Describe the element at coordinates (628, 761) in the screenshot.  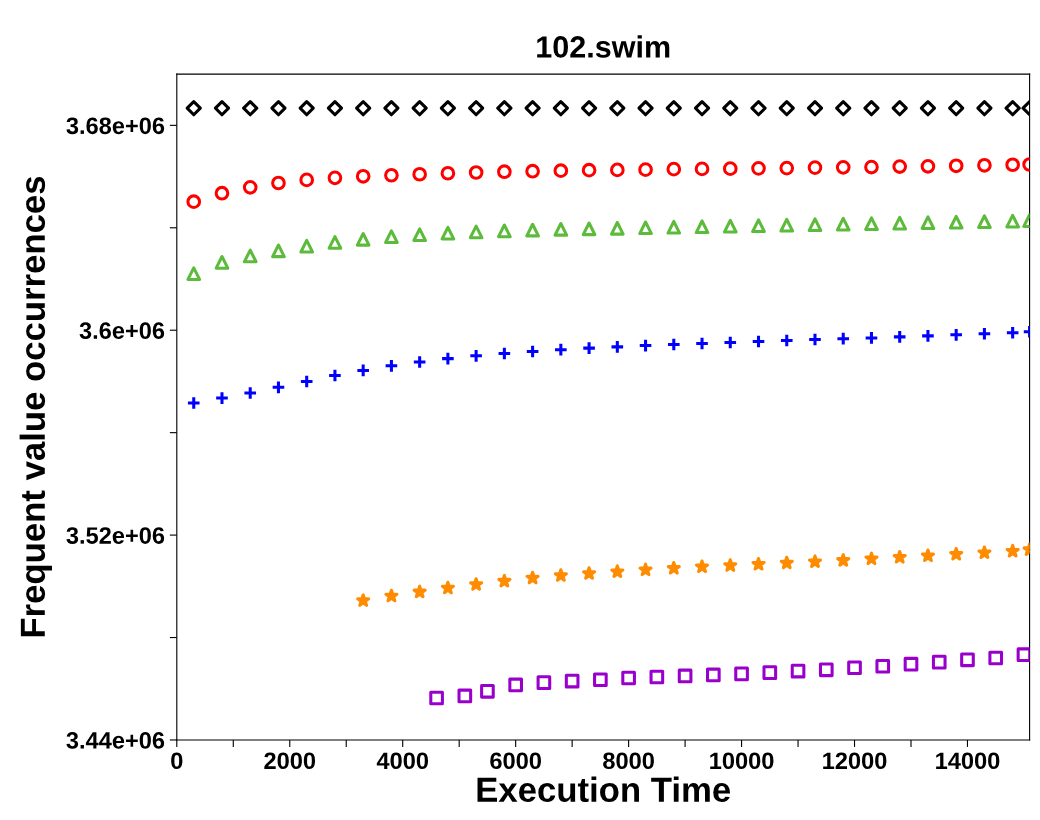
I see `x-tick-label: 8000` at that location.